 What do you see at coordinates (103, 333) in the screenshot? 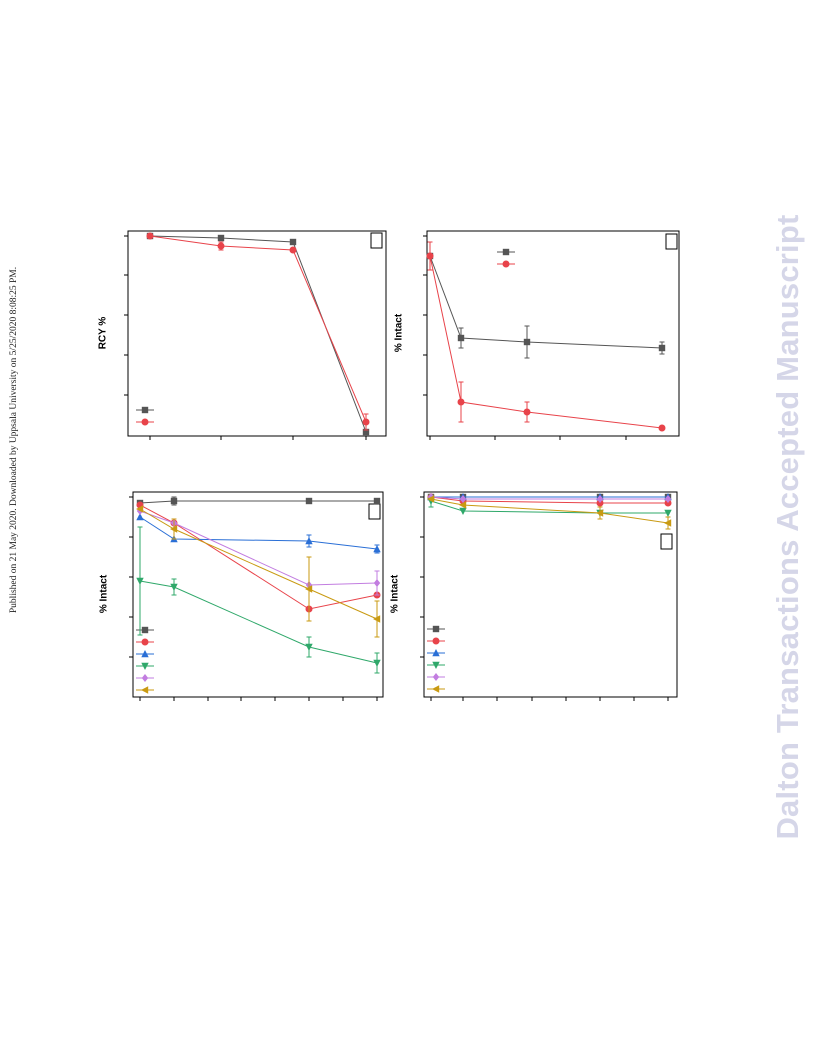
I see `y-axis-label: RCY %` at bounding box center [103, 333].